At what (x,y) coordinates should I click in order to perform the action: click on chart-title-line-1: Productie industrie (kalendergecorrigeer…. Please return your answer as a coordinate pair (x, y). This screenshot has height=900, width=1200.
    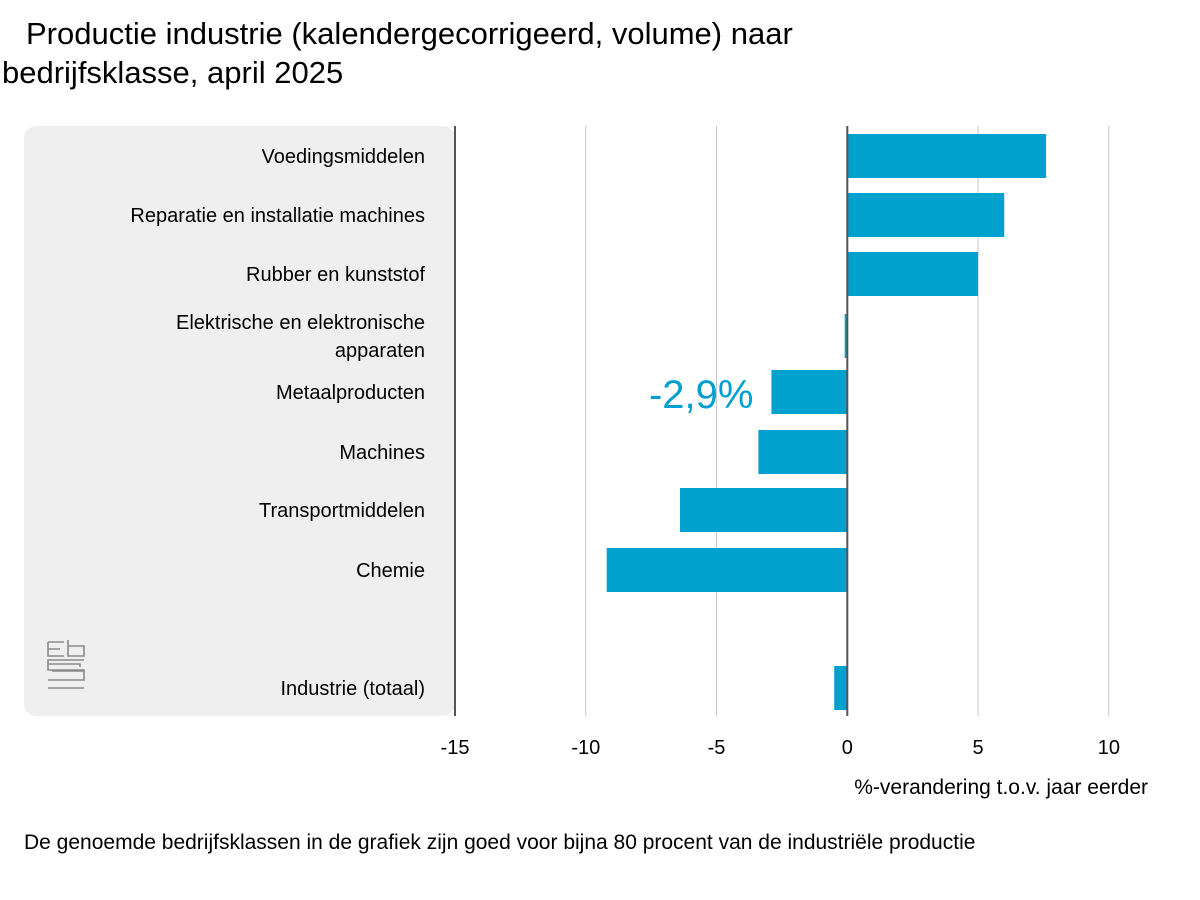
    Looking at the image, I should click on (409, 33).